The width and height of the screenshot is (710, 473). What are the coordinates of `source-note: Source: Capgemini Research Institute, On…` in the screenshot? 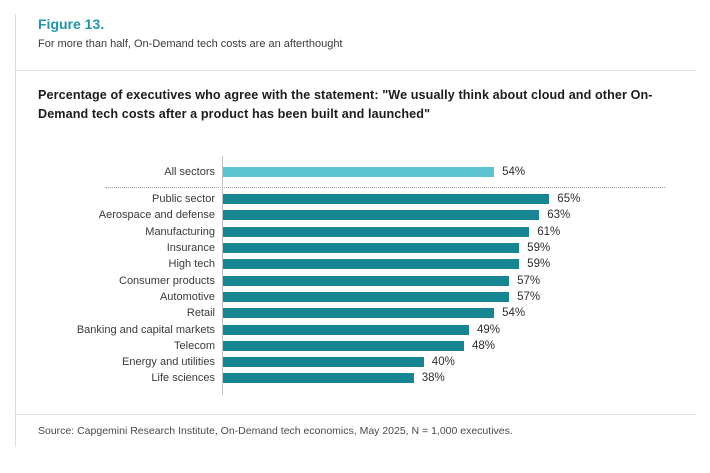 It's located at (275, 431).